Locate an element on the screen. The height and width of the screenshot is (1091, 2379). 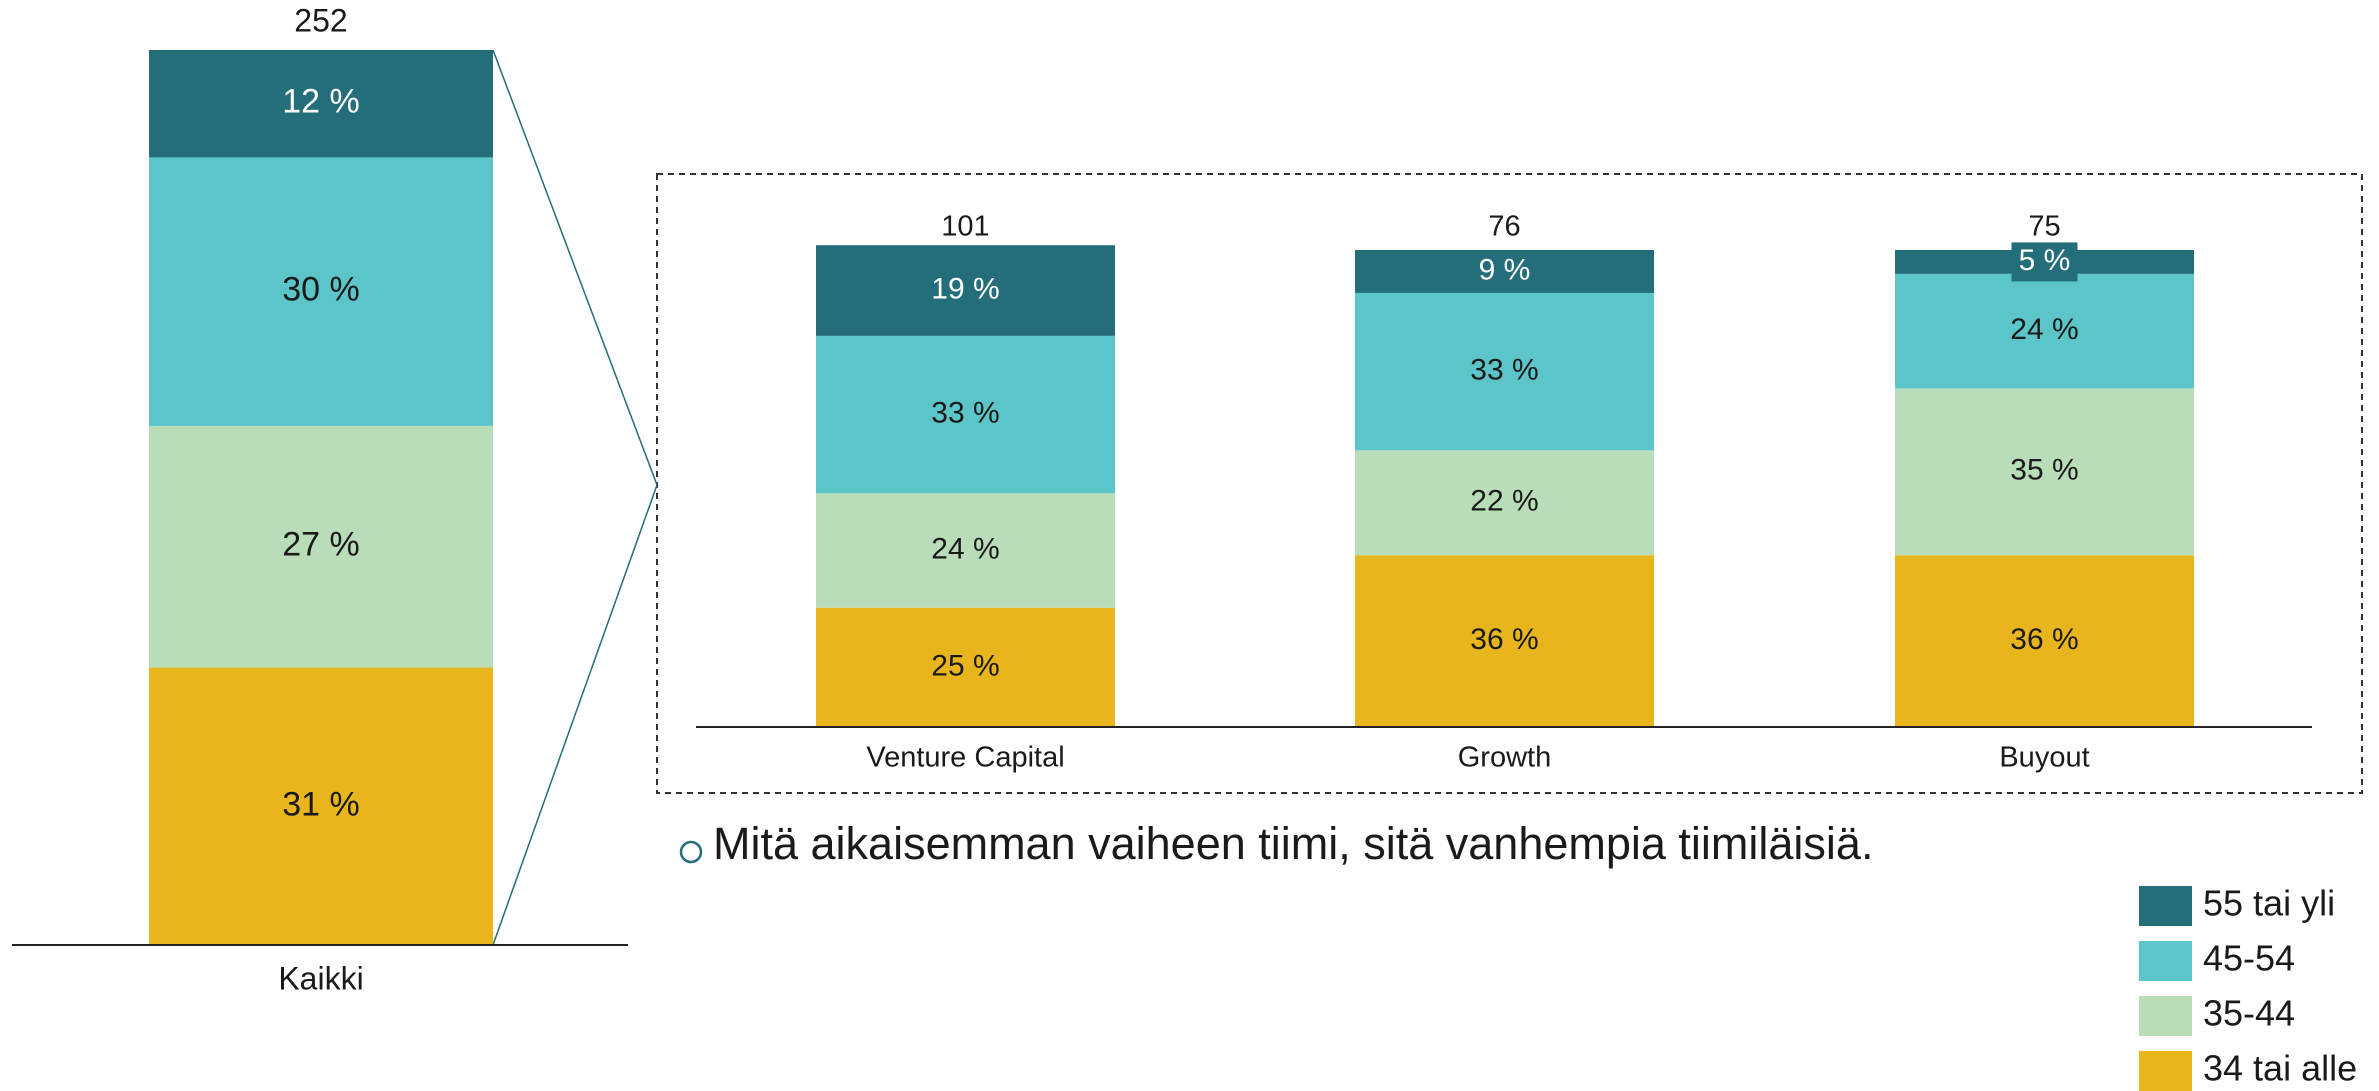
x-tick-label: Growth is located at coordinates (1504, 758).